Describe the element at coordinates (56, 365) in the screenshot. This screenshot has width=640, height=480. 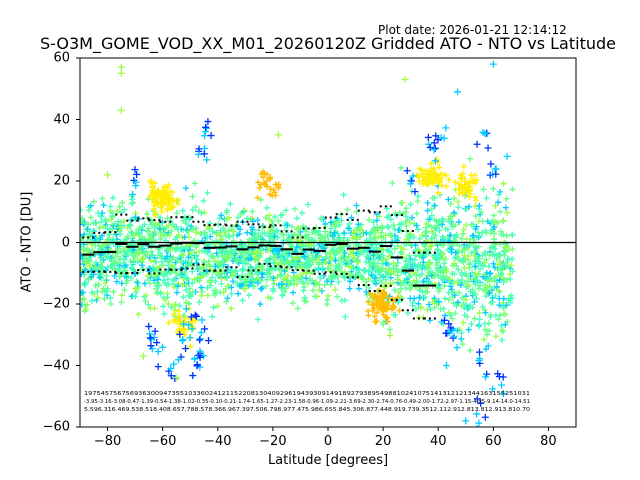
I see `y-tick-label: −40` at that location.